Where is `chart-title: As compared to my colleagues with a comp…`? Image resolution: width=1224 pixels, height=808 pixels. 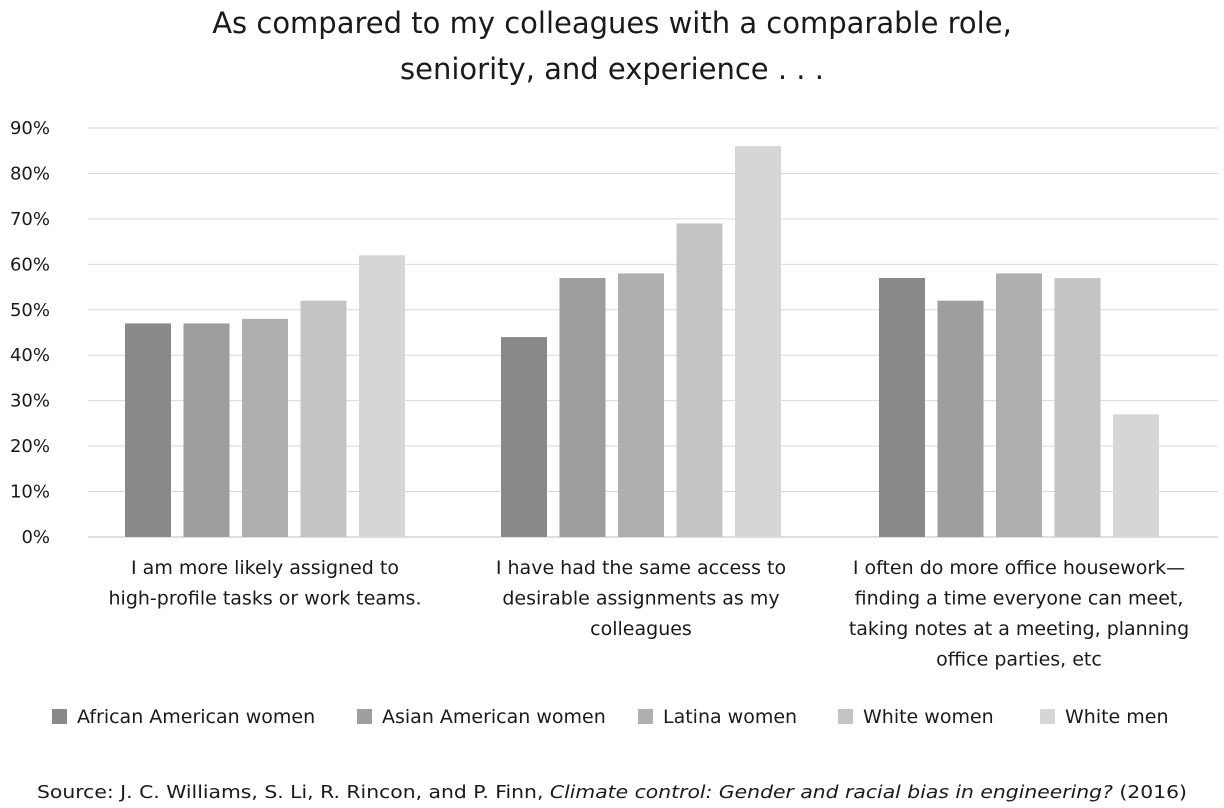
chart-title: As compared to my colleagues with a comp… is located at coordinates (612, 46).